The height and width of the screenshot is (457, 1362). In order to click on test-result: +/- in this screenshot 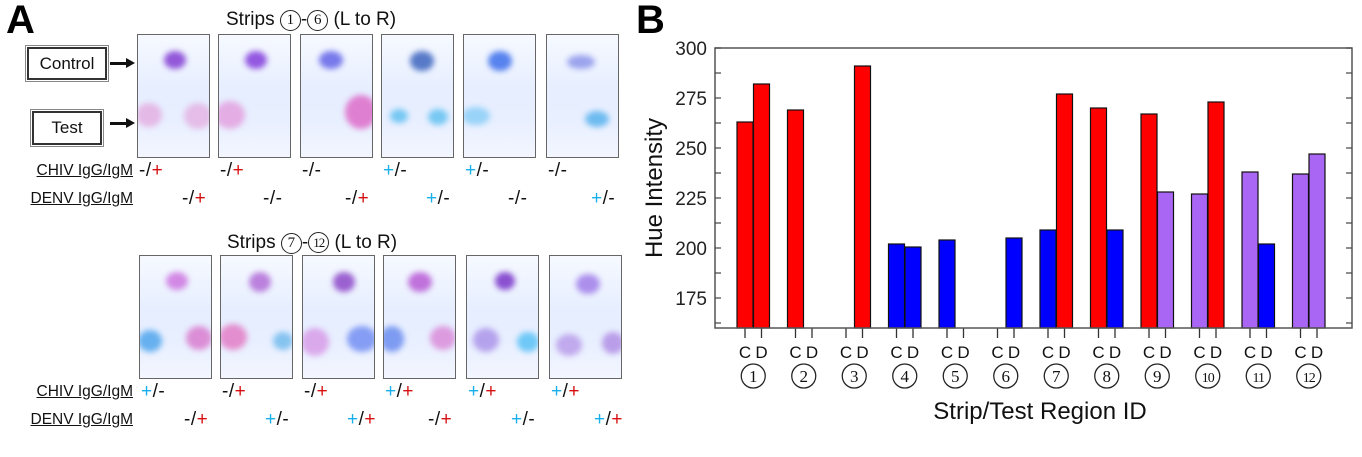, I will do `click(277, 420)`.